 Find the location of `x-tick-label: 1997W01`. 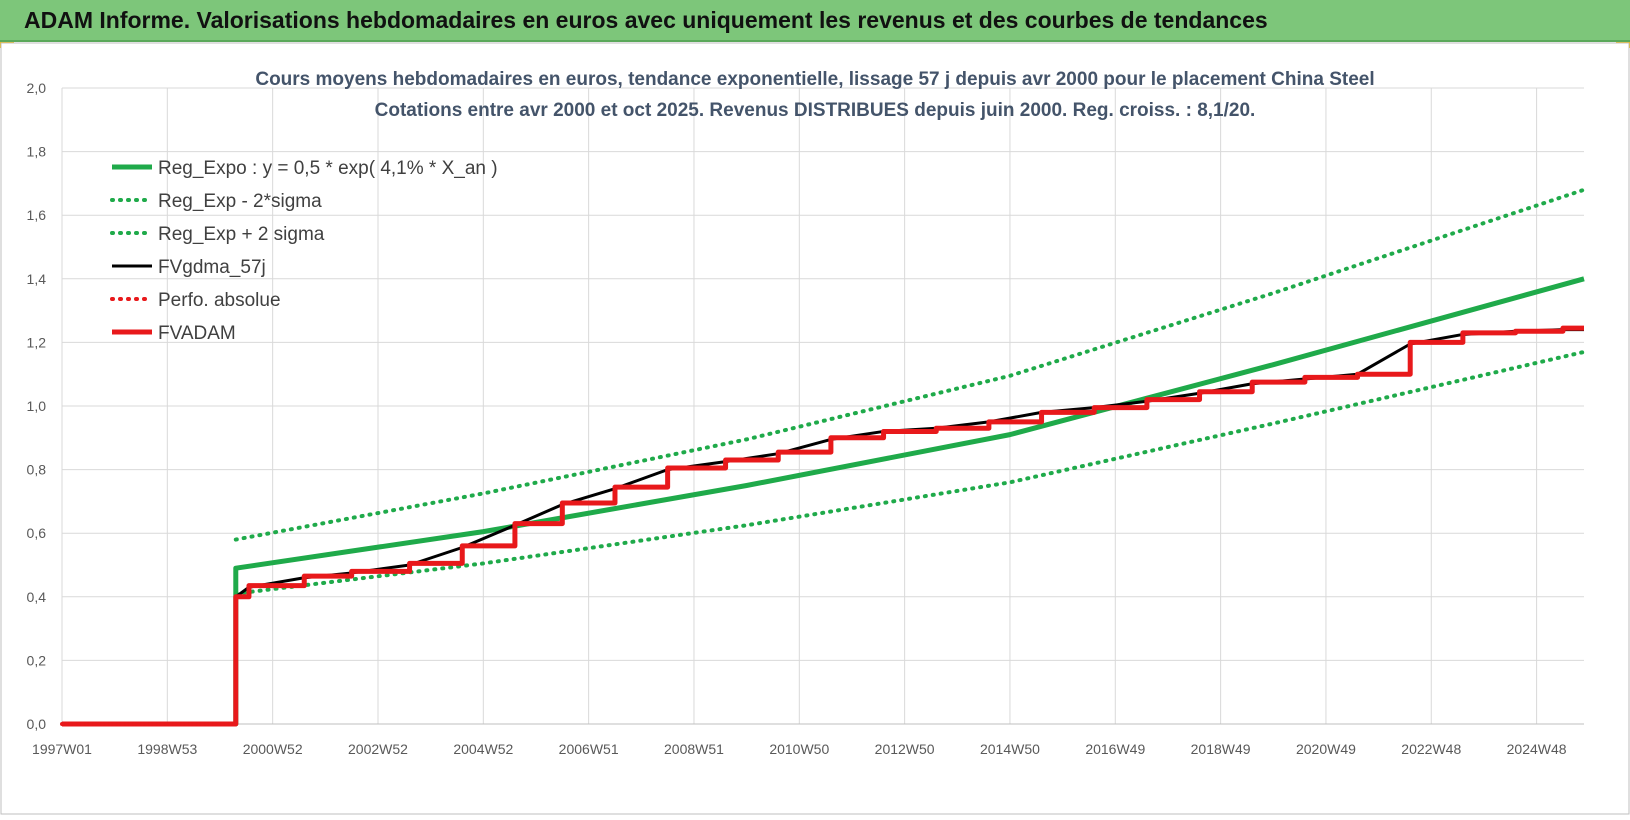

x-tick-label: 1997W01 is located at coordinates (62, 749).